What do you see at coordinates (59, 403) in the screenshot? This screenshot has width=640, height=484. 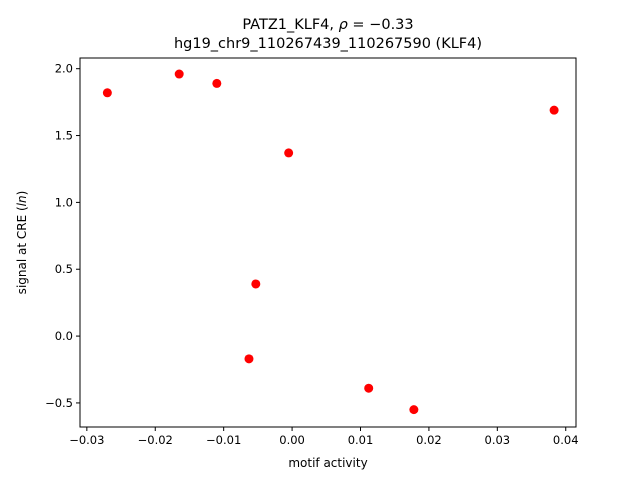 I see `y-tick-label: −0.5` at bounding box center [59, 403].